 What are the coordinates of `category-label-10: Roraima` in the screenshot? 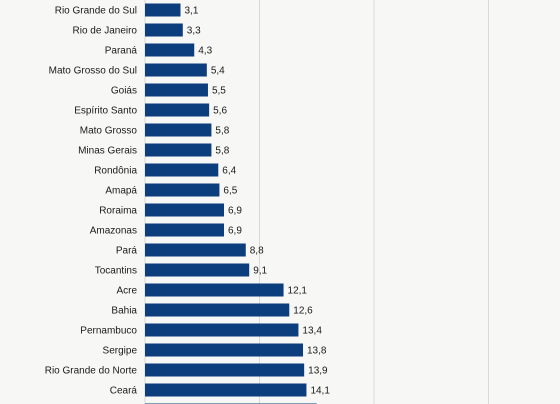 It's located at (118, 211).